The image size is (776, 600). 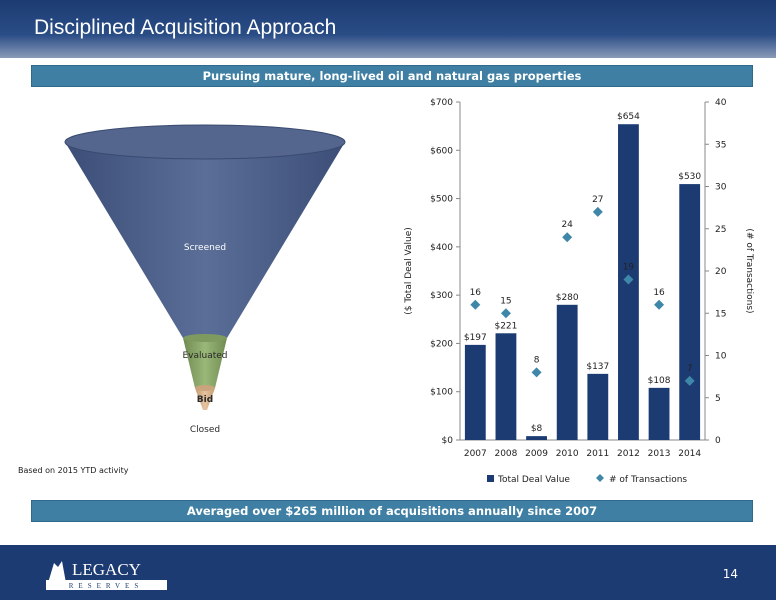 What do you see at coordinates (441, 393) in the screenshot?
I see `y-tick-label: $100` at bounding box center [441, 393].